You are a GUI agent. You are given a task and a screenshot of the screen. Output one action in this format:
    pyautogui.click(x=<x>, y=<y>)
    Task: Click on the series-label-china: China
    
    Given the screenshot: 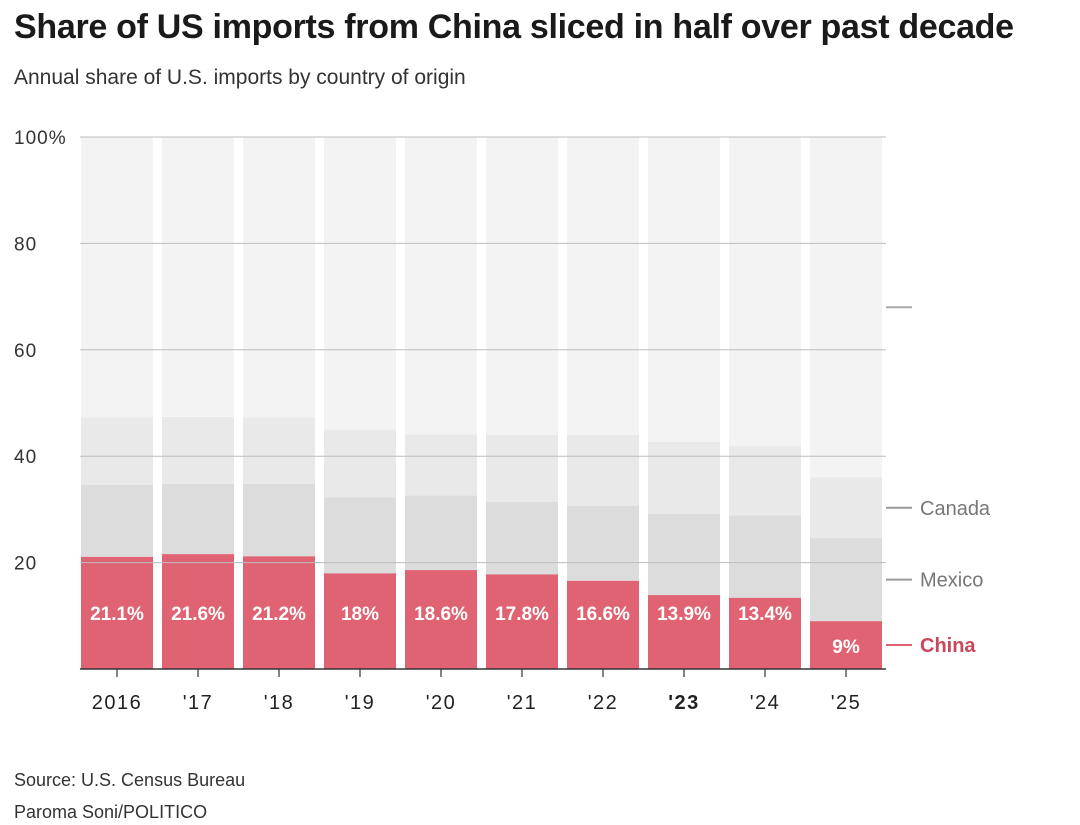 What is the action you would take?
    pyautogui.click(x=948, y=646)
    